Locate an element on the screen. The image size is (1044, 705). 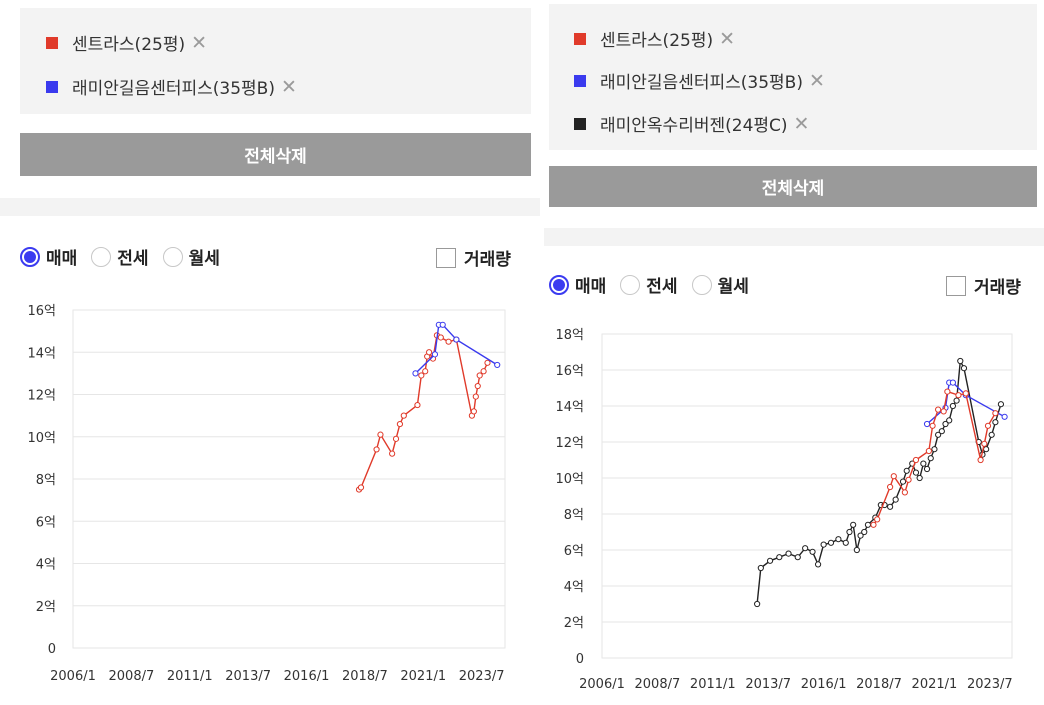
series-line is located at coordinates (423, 412).